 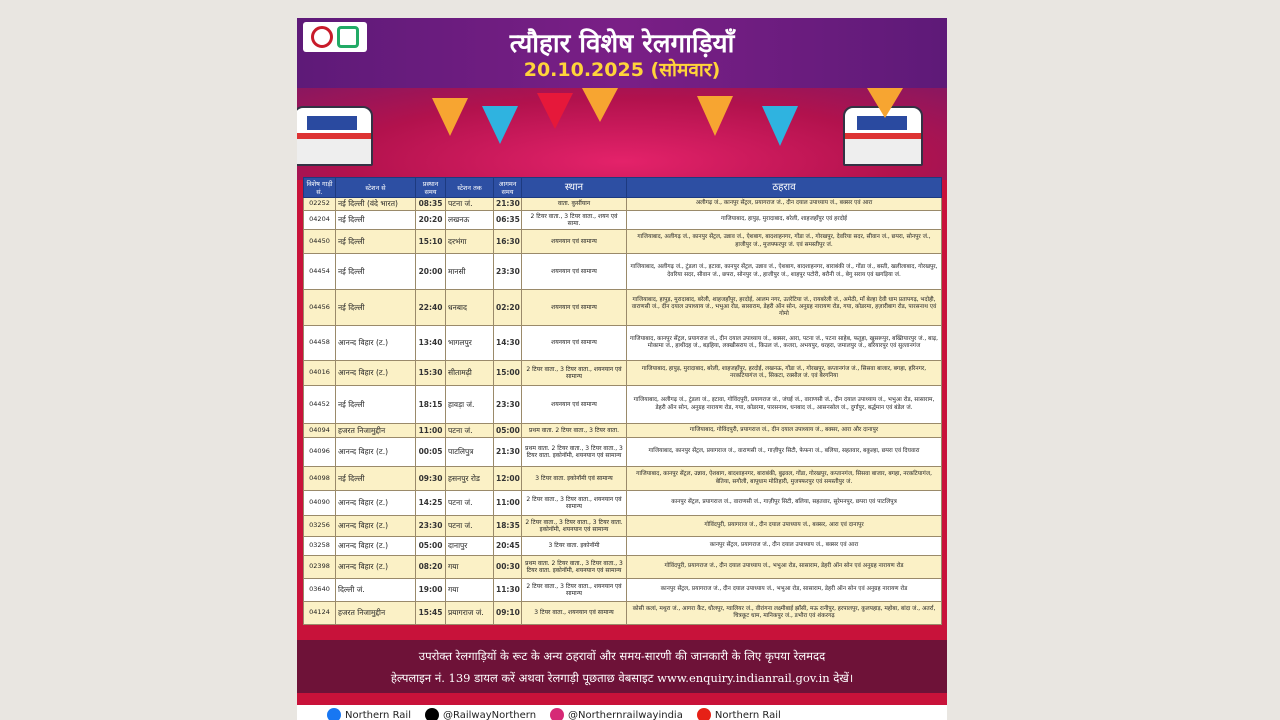 I want to click on column-header: ठहराव, so click(x=784, y=187).